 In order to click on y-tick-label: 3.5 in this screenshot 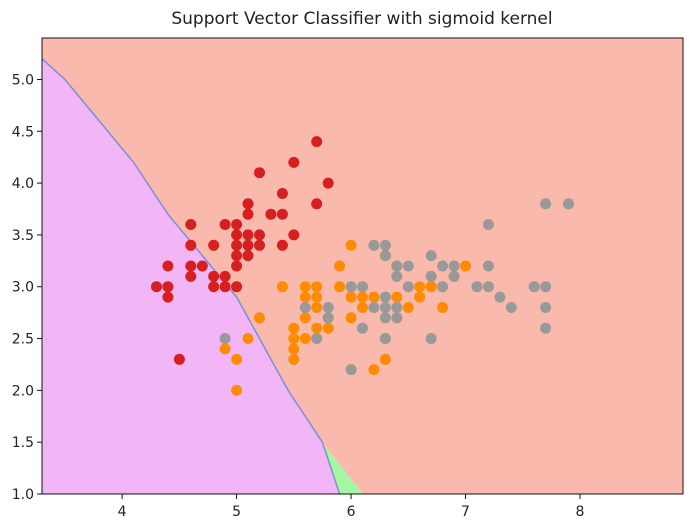, I will do `click(23, 236)`.